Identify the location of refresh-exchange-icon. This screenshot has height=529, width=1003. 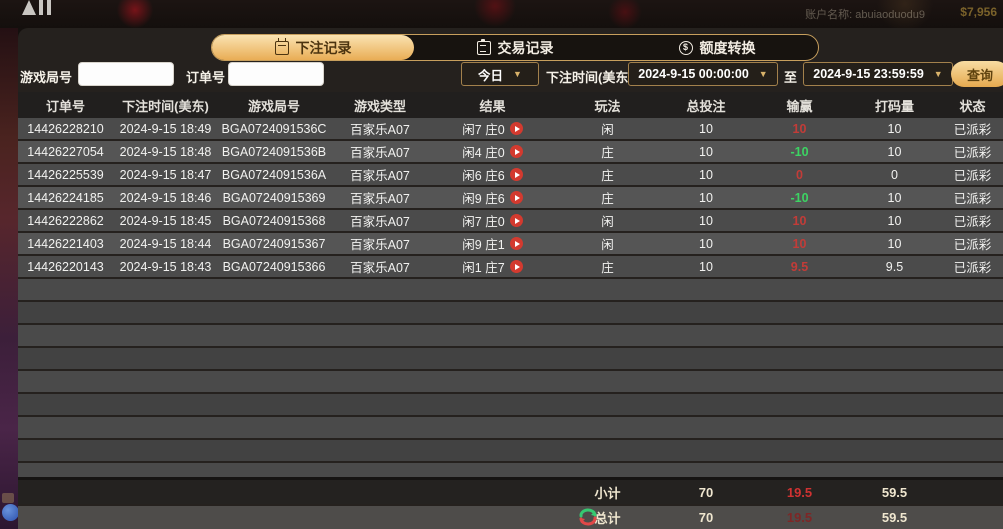
(588, 517).